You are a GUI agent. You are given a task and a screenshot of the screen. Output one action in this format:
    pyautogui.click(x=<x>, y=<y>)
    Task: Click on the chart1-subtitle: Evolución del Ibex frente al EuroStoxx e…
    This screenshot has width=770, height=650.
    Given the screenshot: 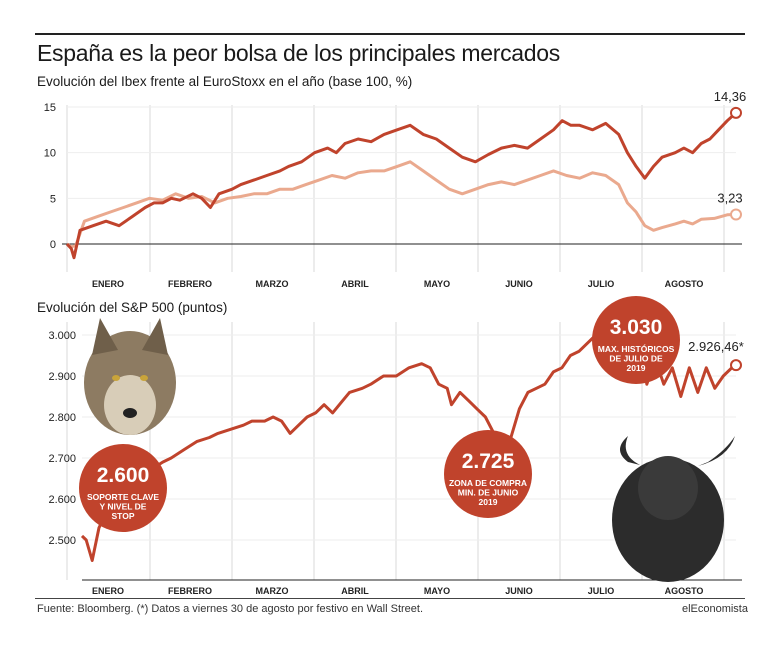 What is the action you would take?
    pyautogui.click(x=225, y=81)
    